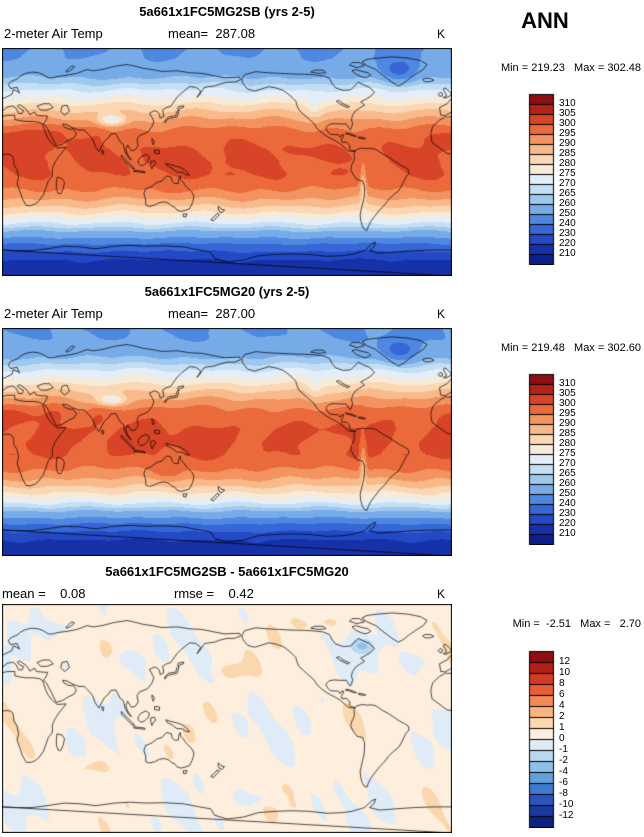  I want to click on colorbar-tick-label: -12, so click(566, 815).